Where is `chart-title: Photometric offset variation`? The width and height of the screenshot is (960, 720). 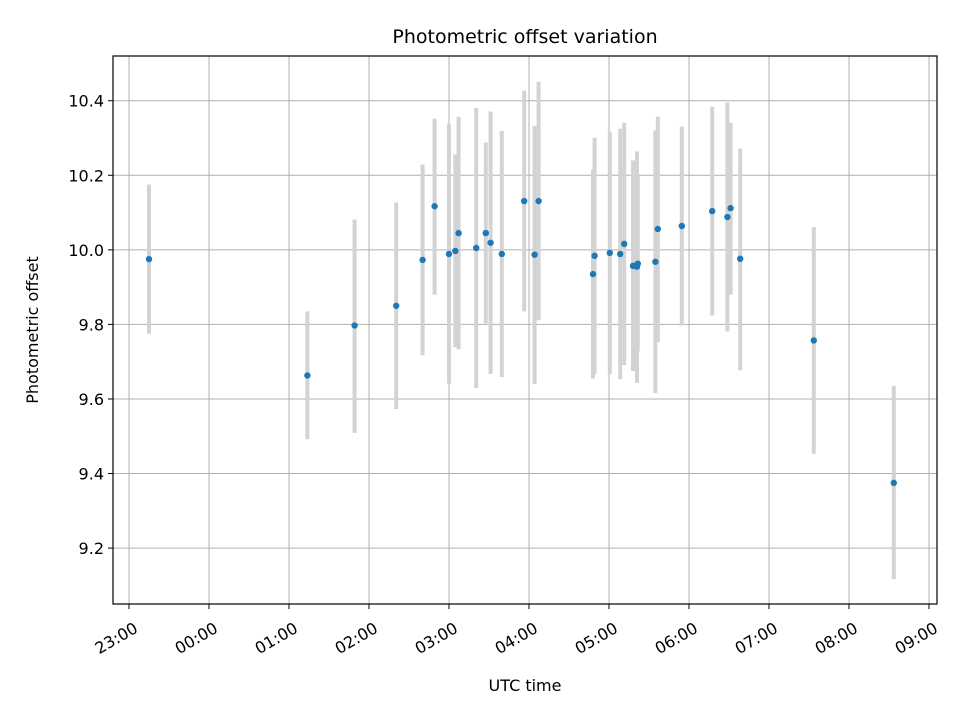
chart-title: Photometric offset variation is located at coordinates (524, 37).